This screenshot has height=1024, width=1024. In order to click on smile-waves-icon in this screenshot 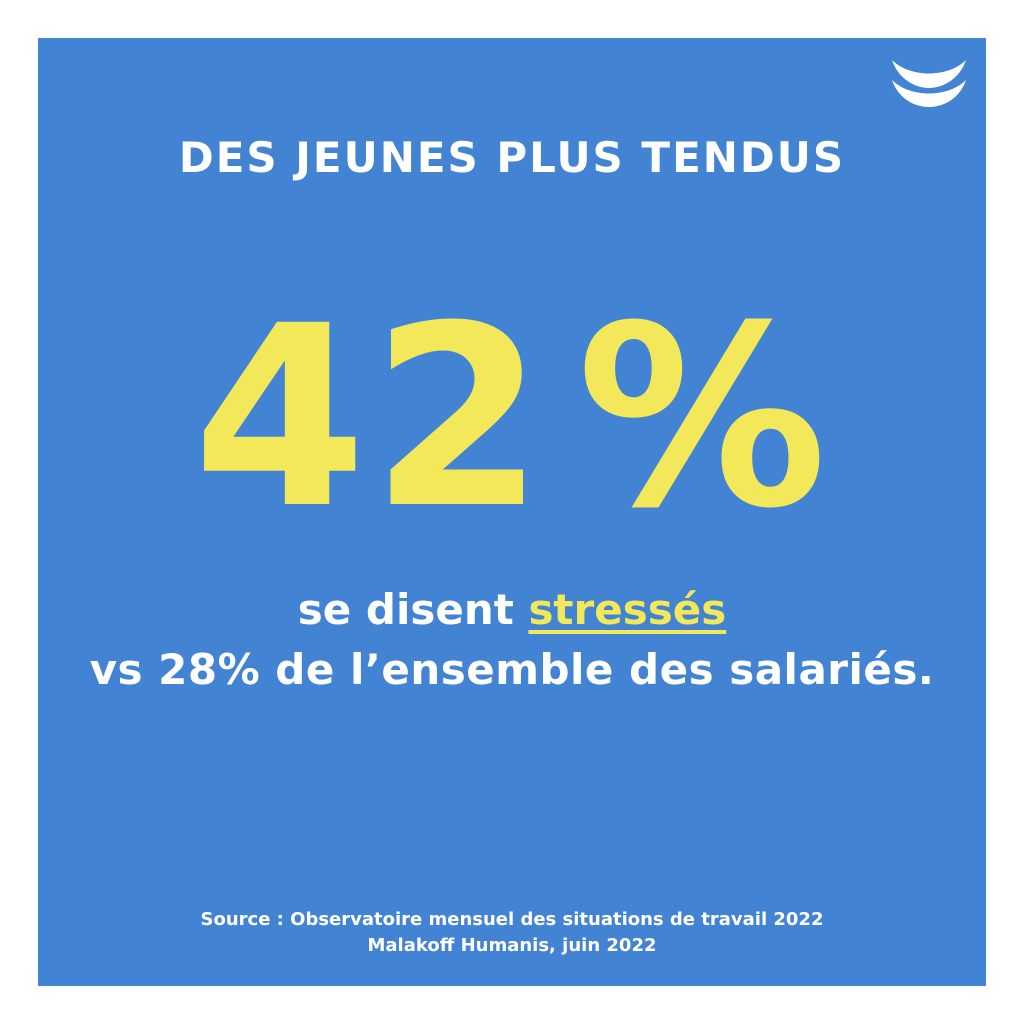, I will do `click(929, 83)`.